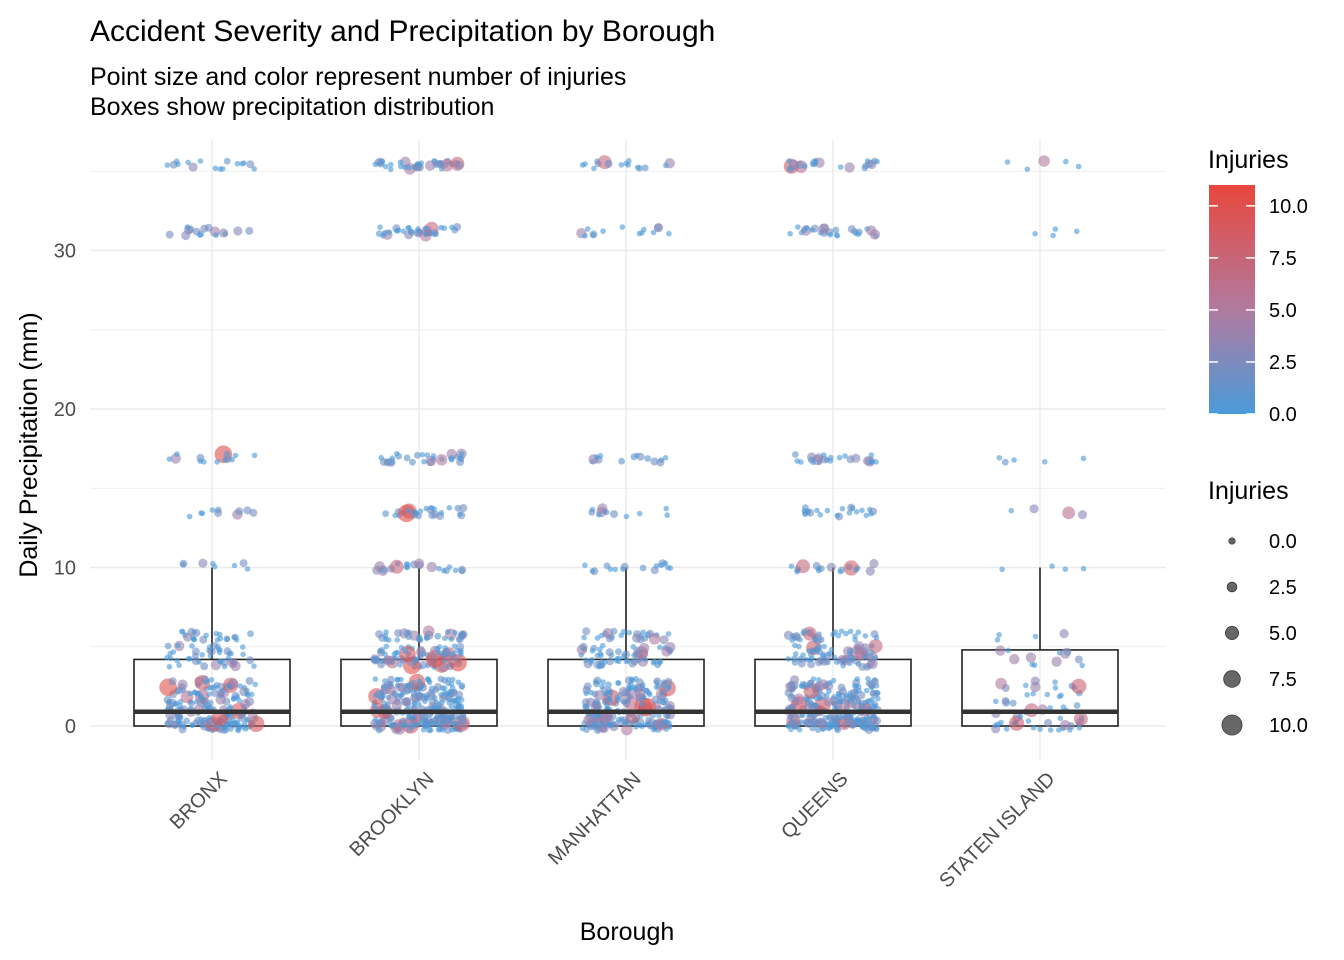 The height and width of the screenshot is (960, 1344). What do you see at coordinates (65, 490) in the screenshot?
I see `y-axis-ticks: 0 10 20 30` at bounding box center [65, 490].